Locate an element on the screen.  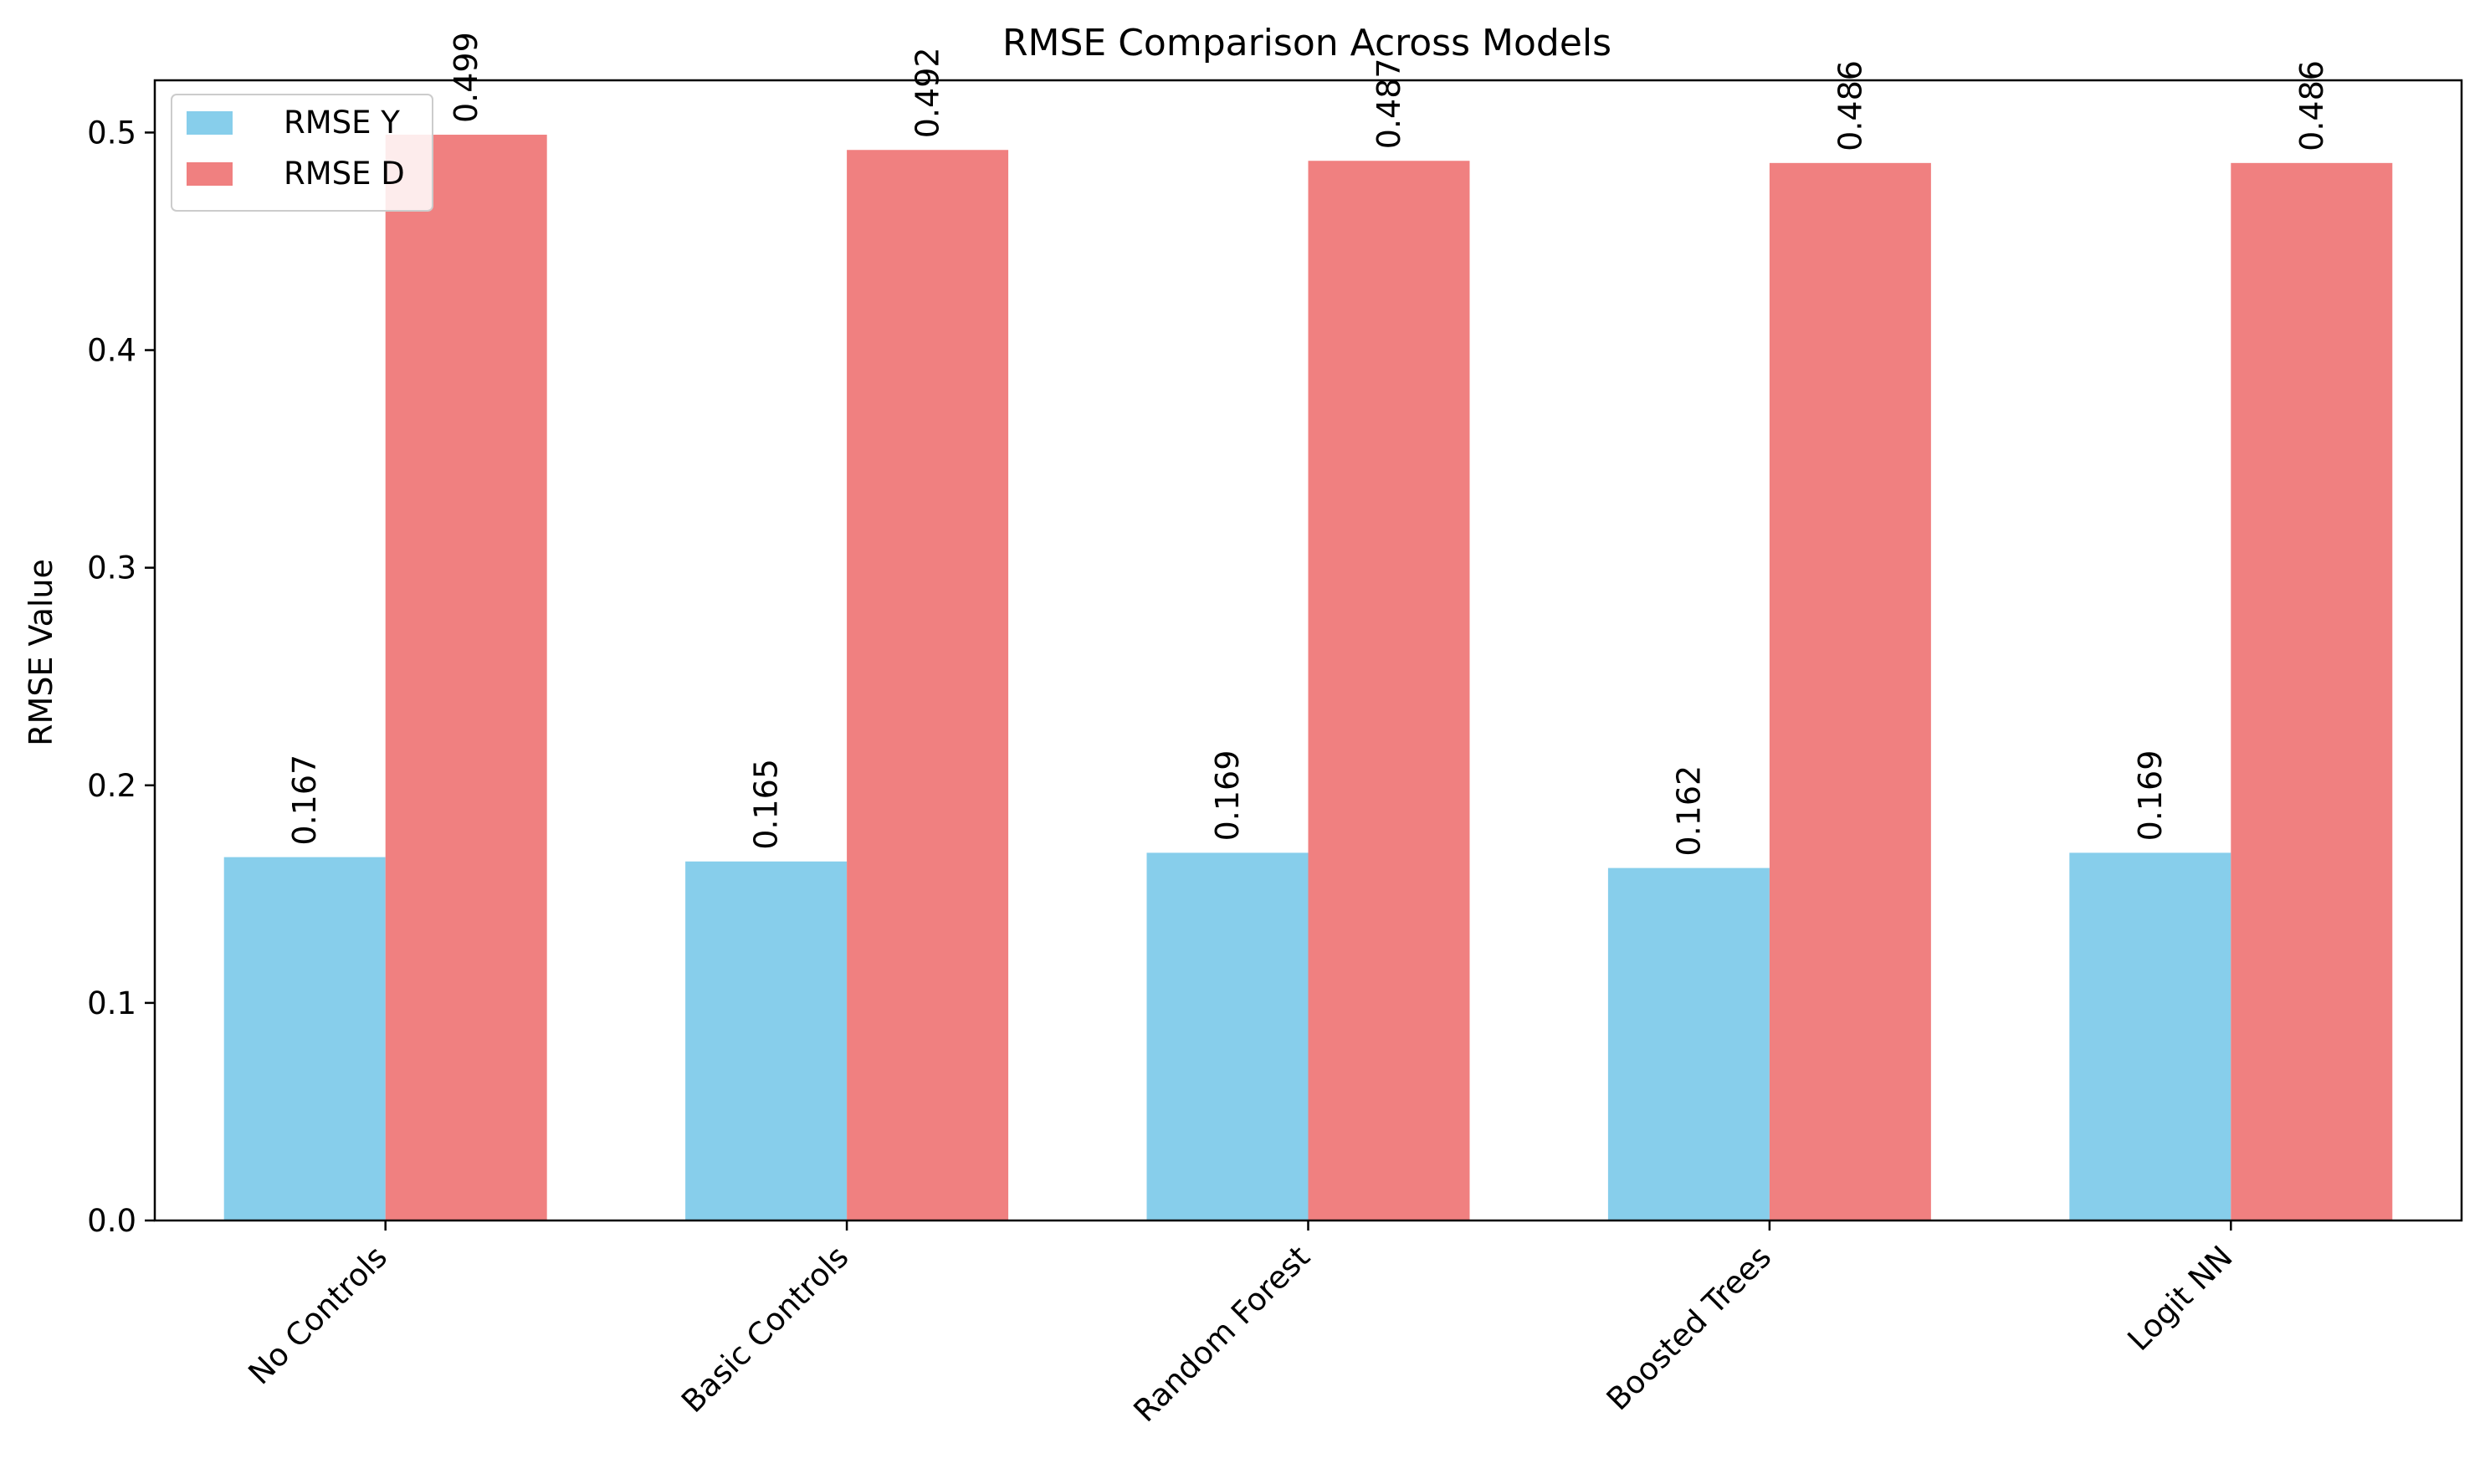
legend-label-rmse-d: RMSE D is located at coordinates (344, 174).